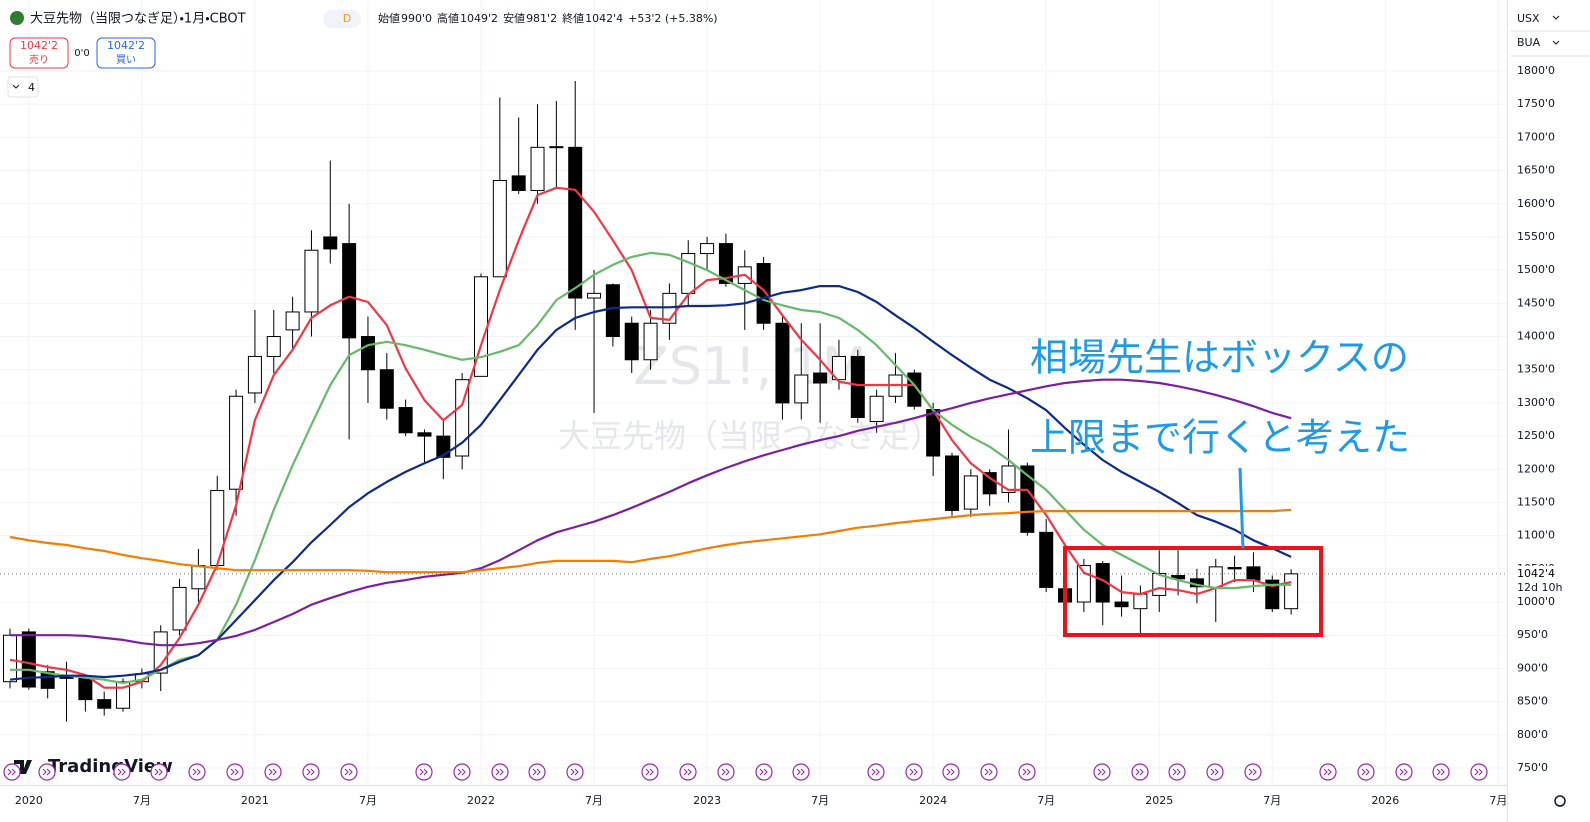 The width and height of the screenshot is (1590, 822). What do you see at coordinates (750, 436) in the screenshot?
I see `watermark-name: 大豆先物（当限つなぎ足）` at bounding box center [750, 436].